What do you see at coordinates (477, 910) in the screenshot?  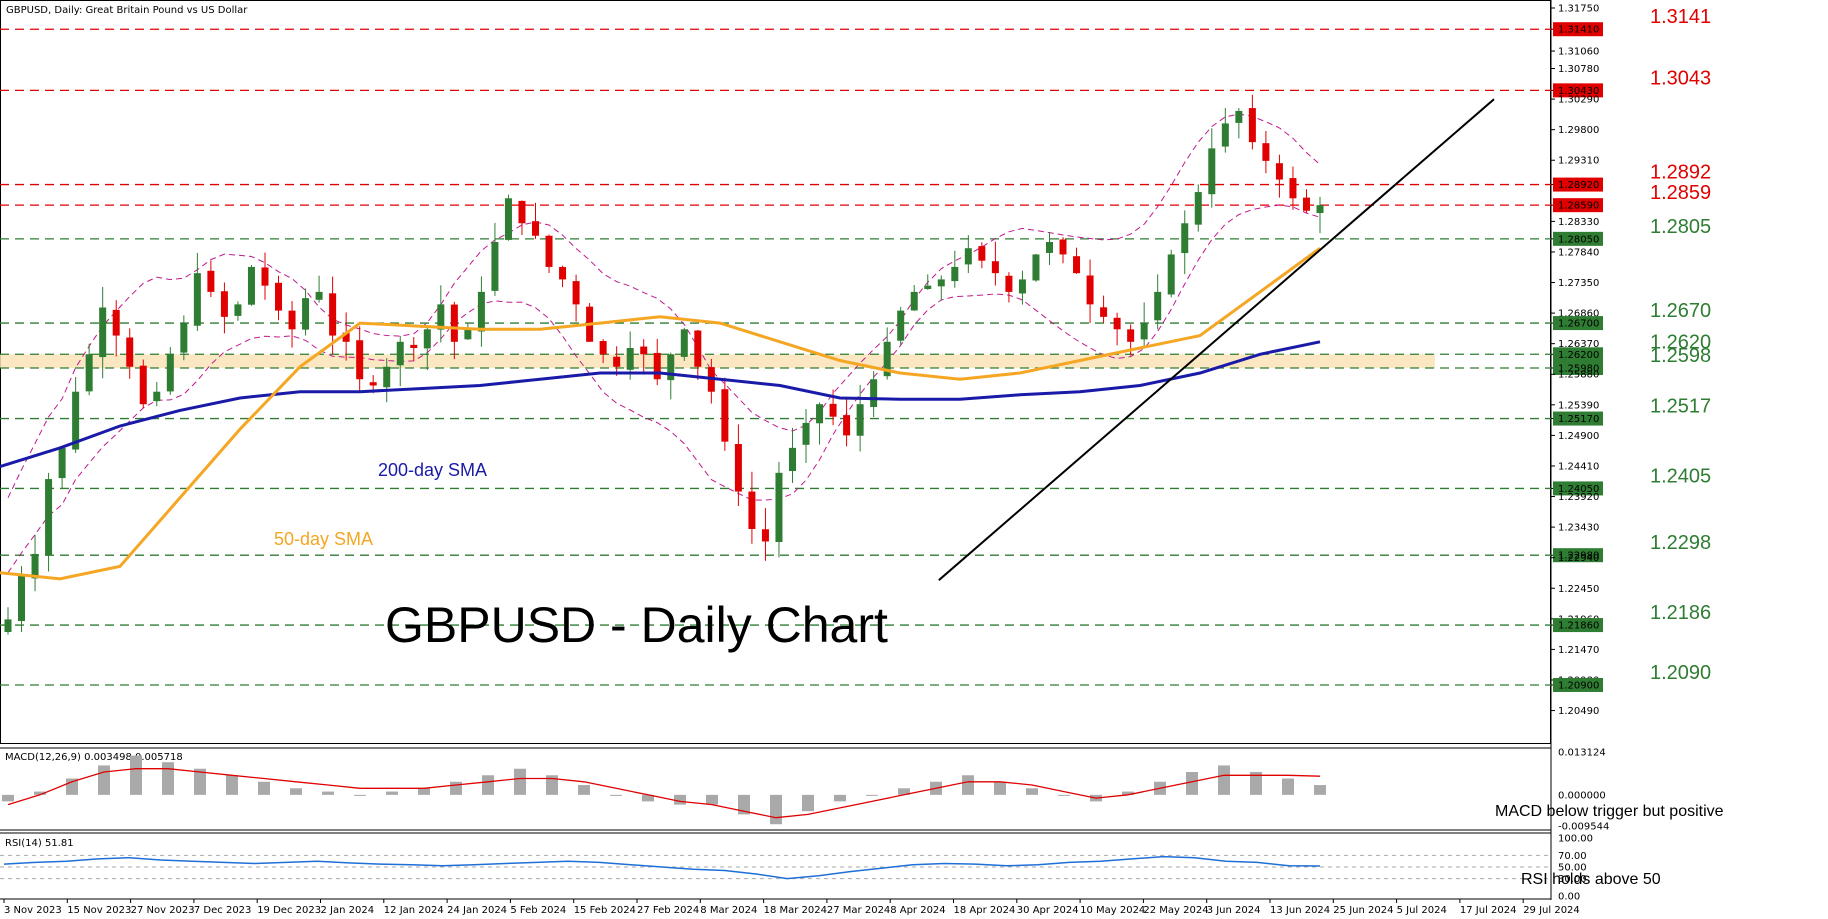 I see `date-tick-label: 24 Jan 2024` at bounding box center [477, 910].